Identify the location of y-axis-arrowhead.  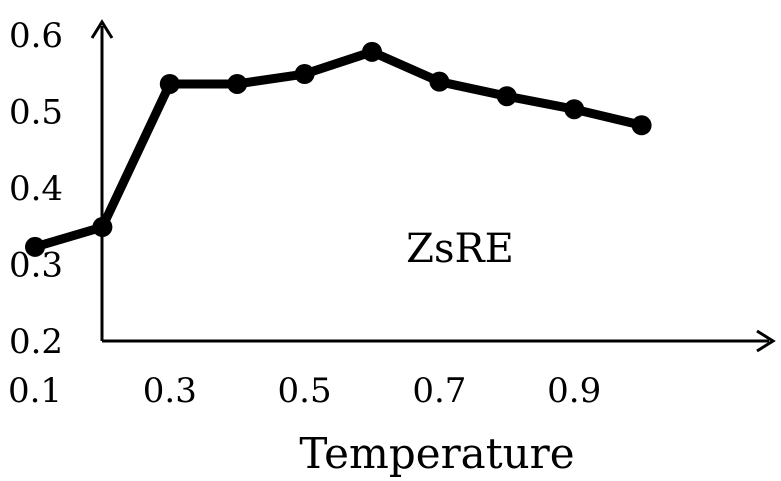
(102, 29).